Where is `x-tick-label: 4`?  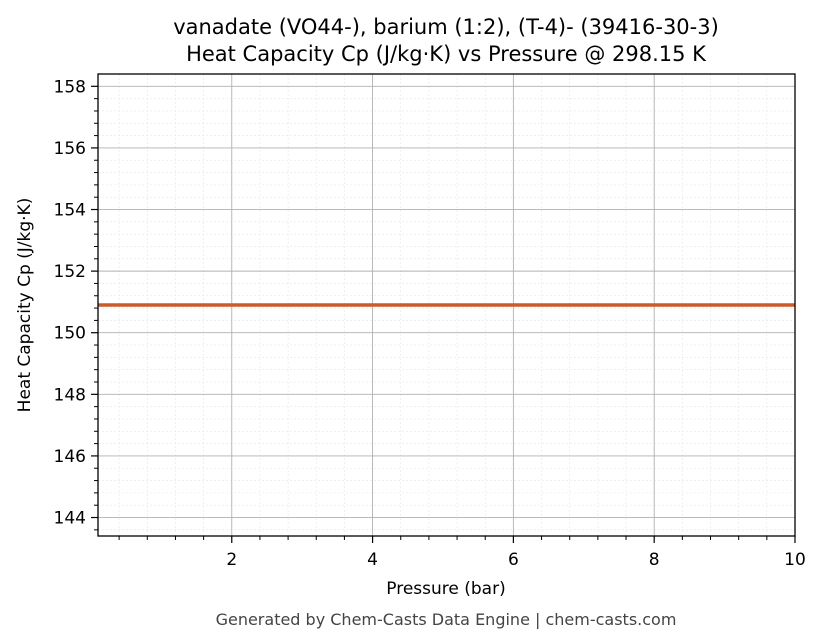 x-tick-label: 4 is located at coordinates (372, 560).